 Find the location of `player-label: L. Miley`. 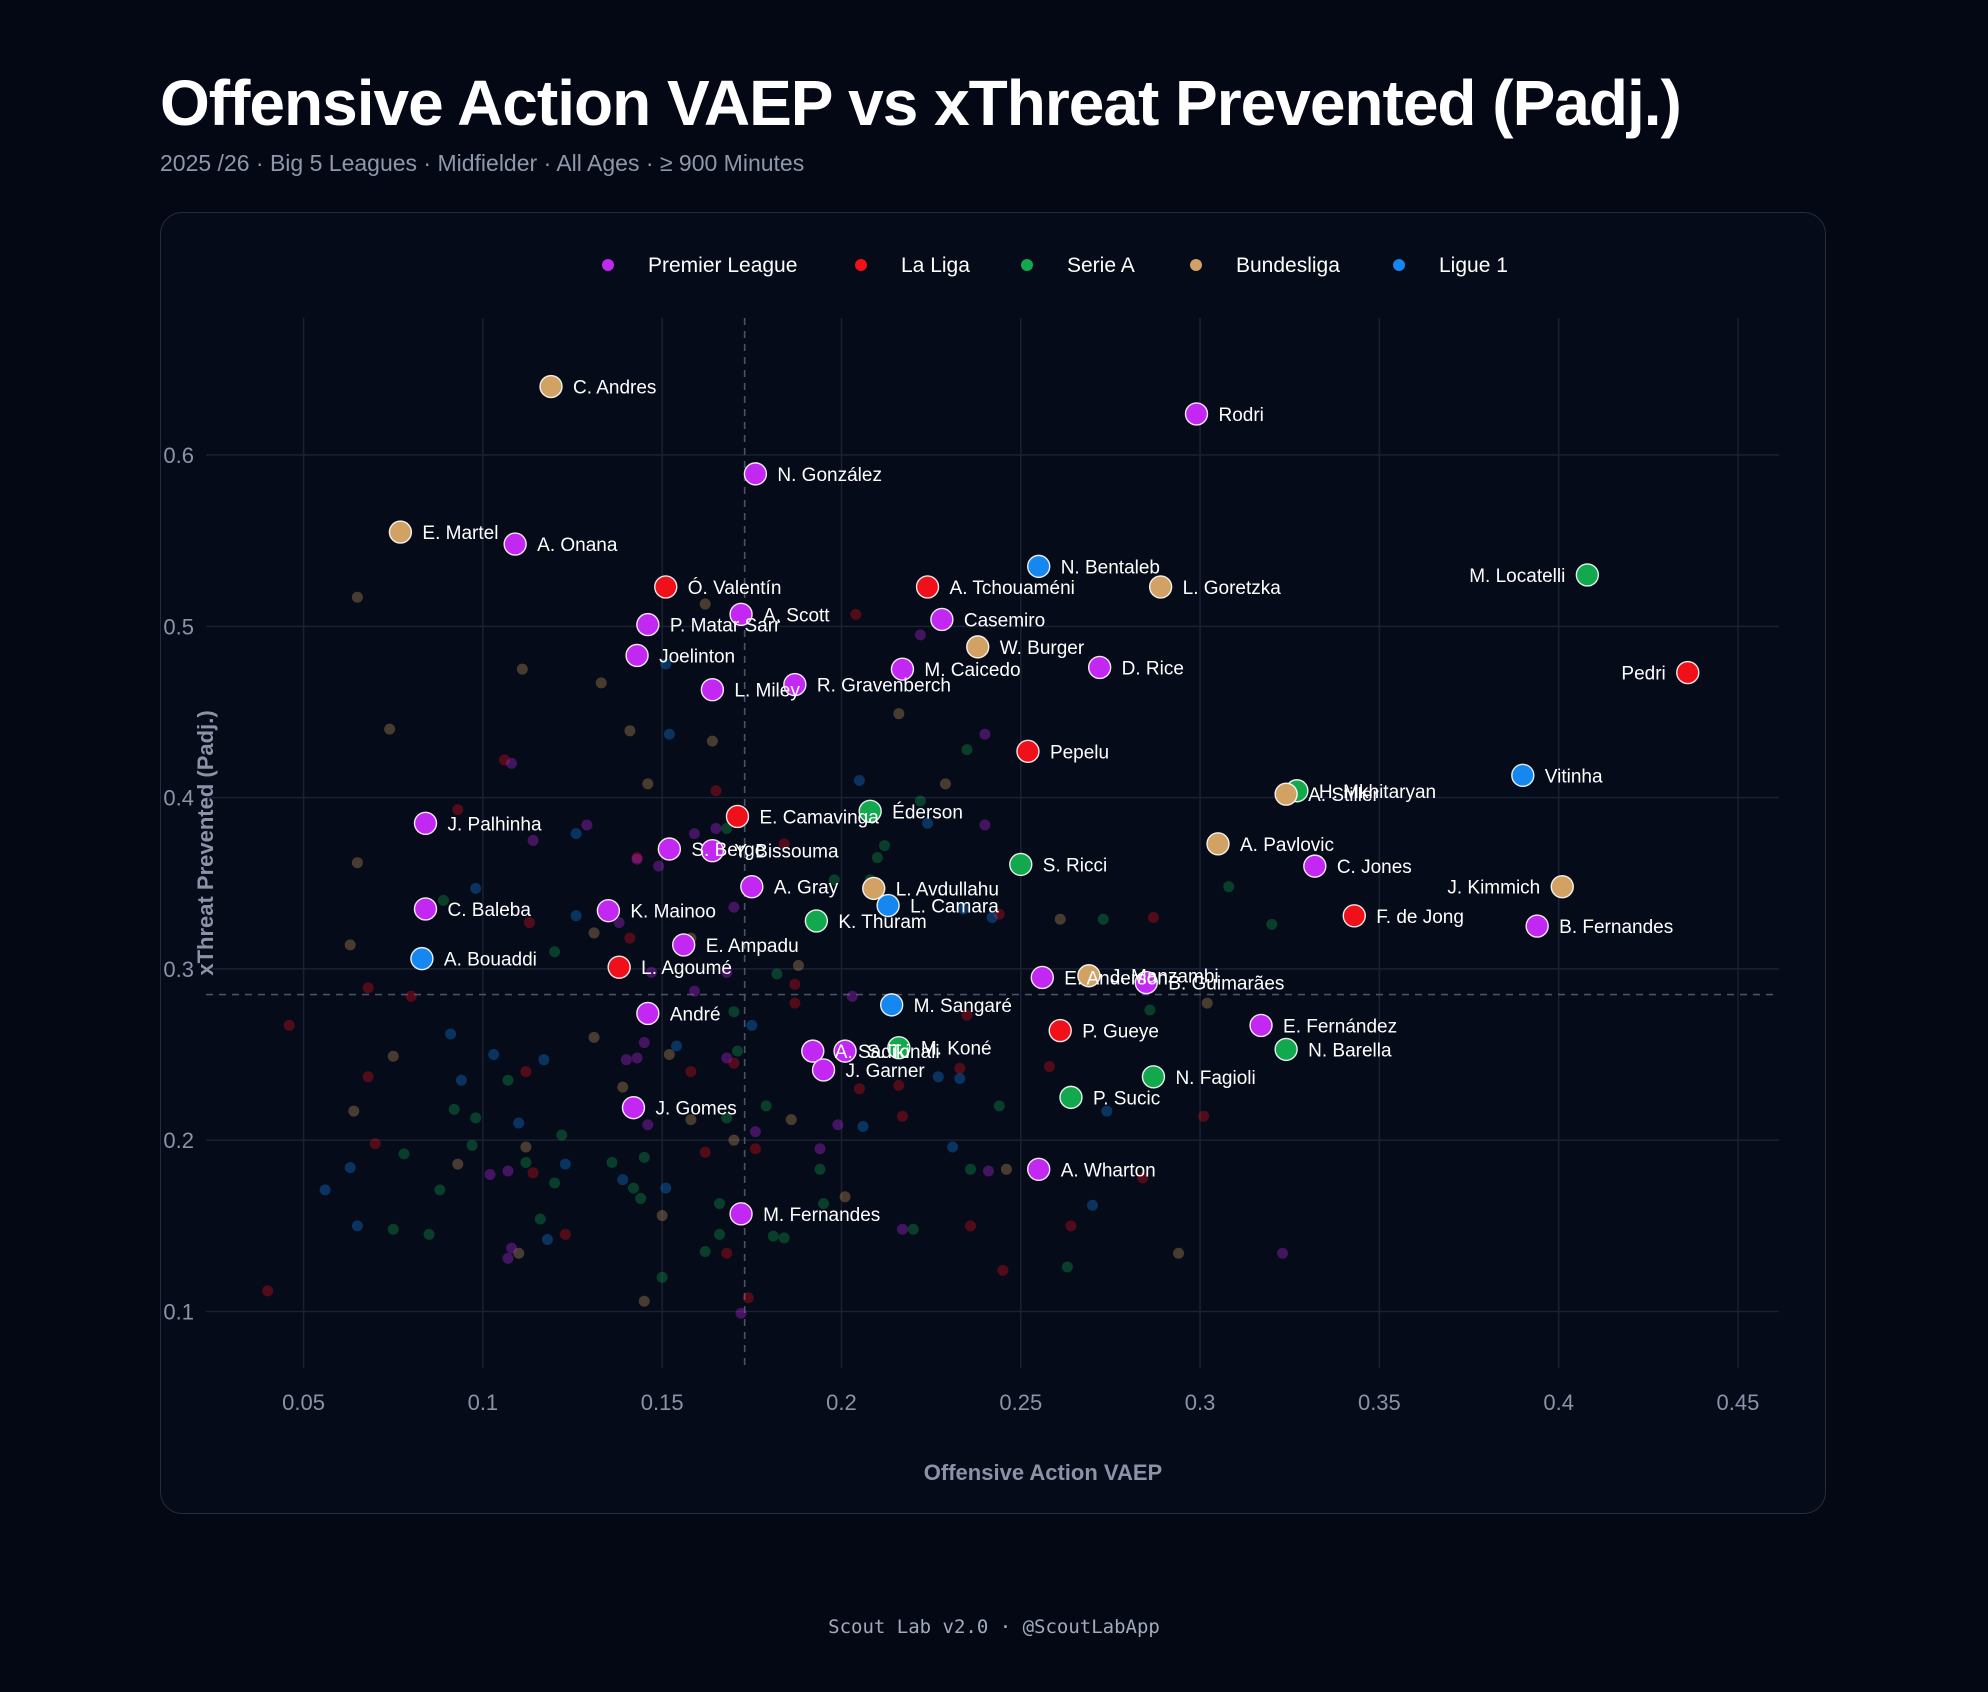

player-label: L. Miley is located at coordinates (767, 691).